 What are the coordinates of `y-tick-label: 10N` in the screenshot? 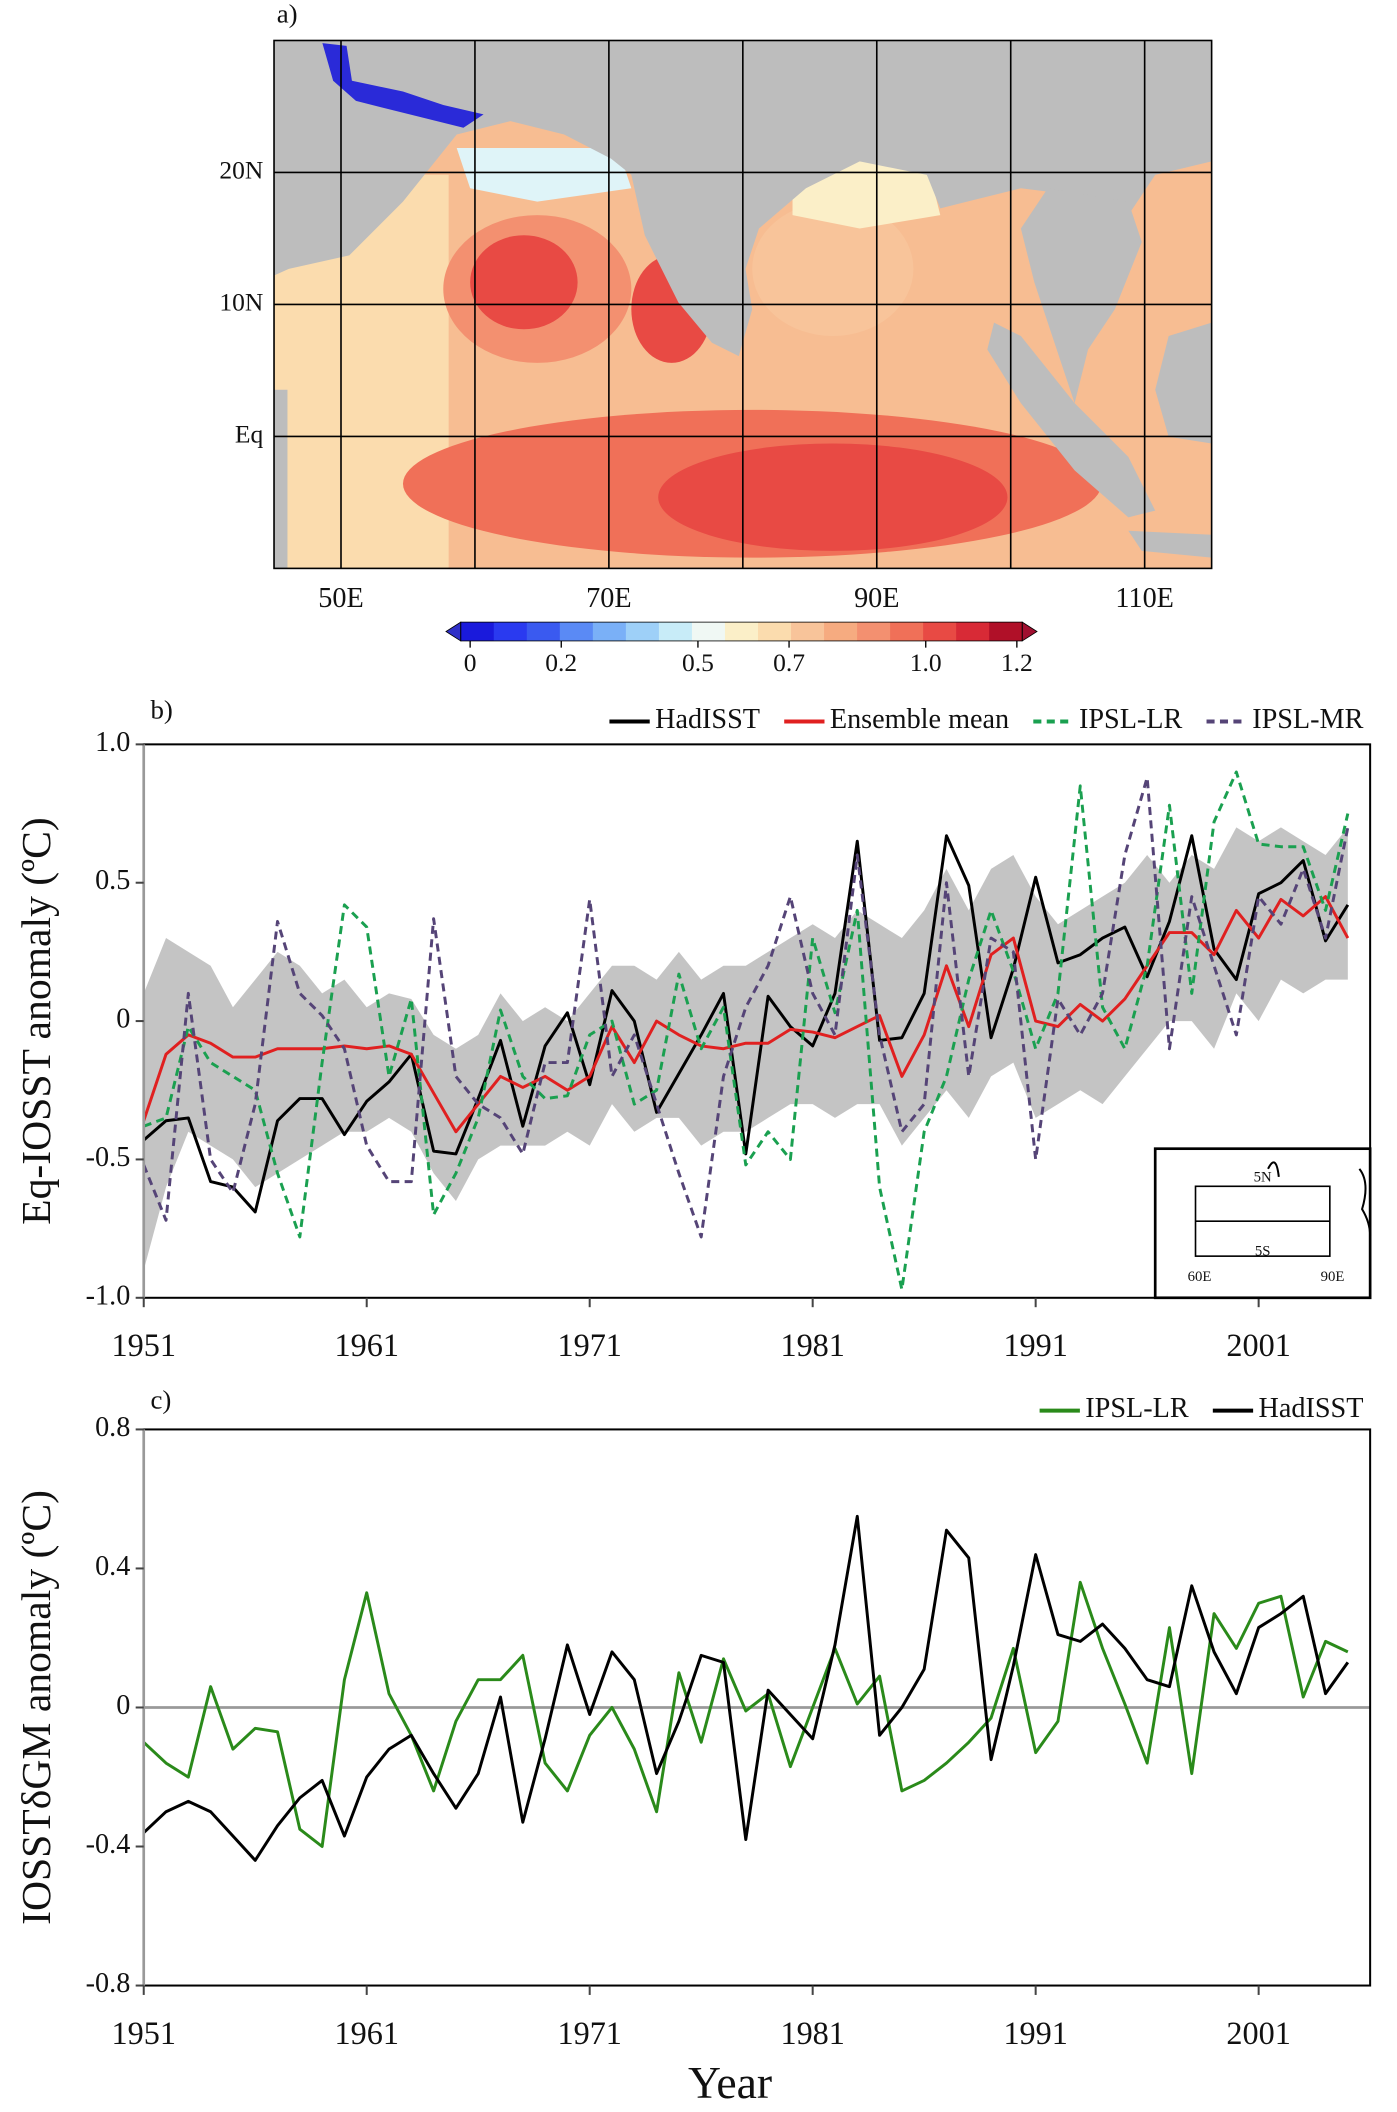 It's located at (241, 301).